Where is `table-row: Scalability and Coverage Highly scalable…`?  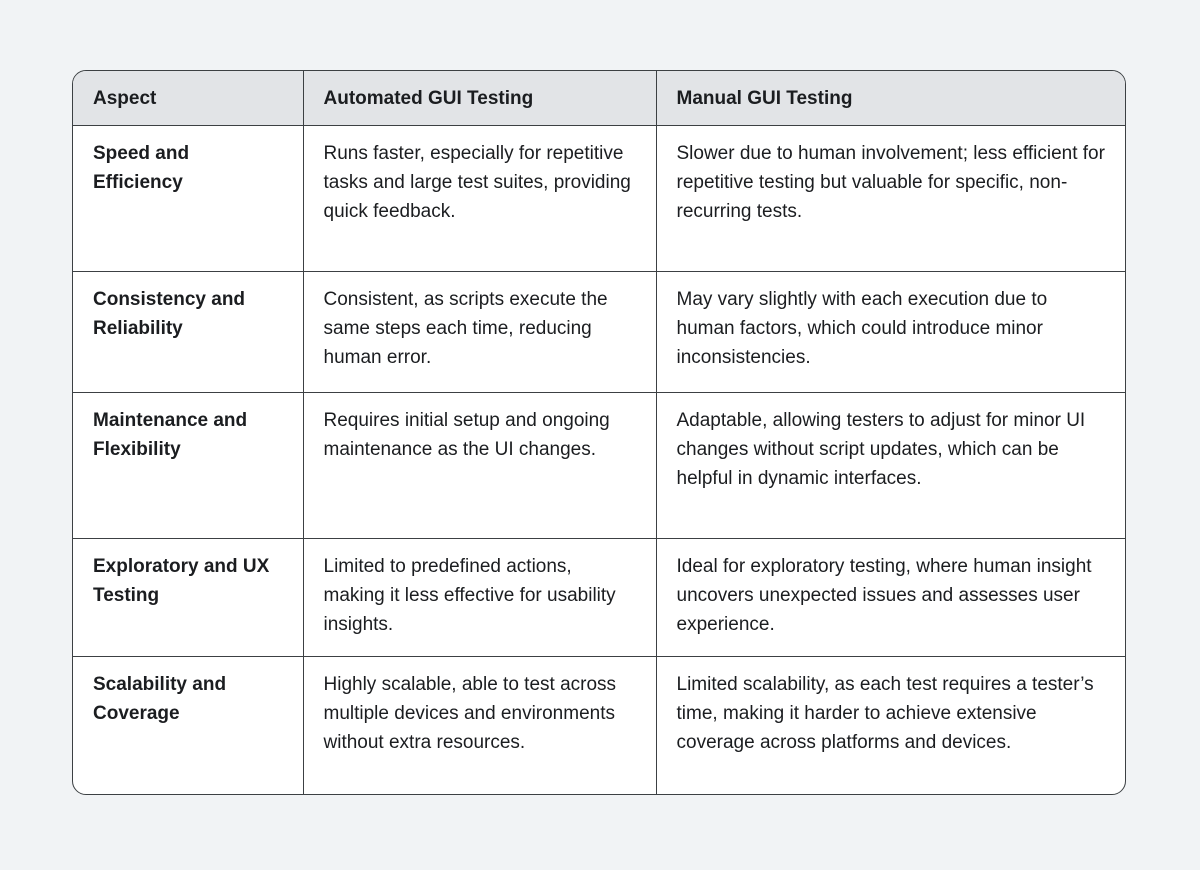
table-row: Scalability and Coverage Highly scalable… is located at coordinates (599, 725).